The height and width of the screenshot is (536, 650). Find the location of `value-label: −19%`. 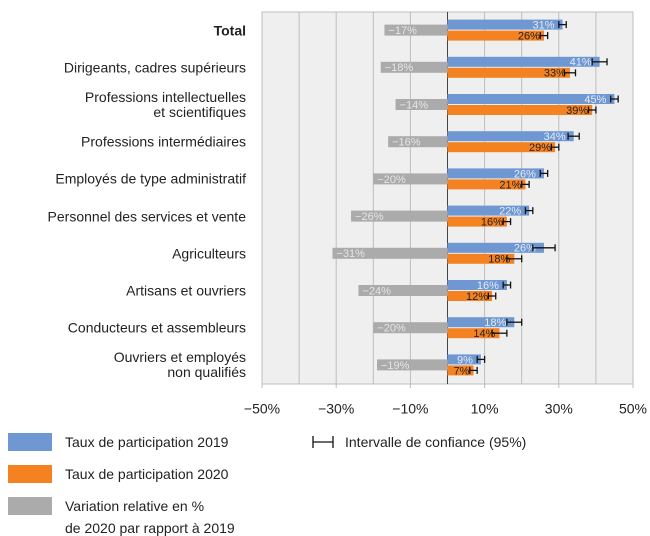

value-label: −19% is located at coordinates (395, 366).